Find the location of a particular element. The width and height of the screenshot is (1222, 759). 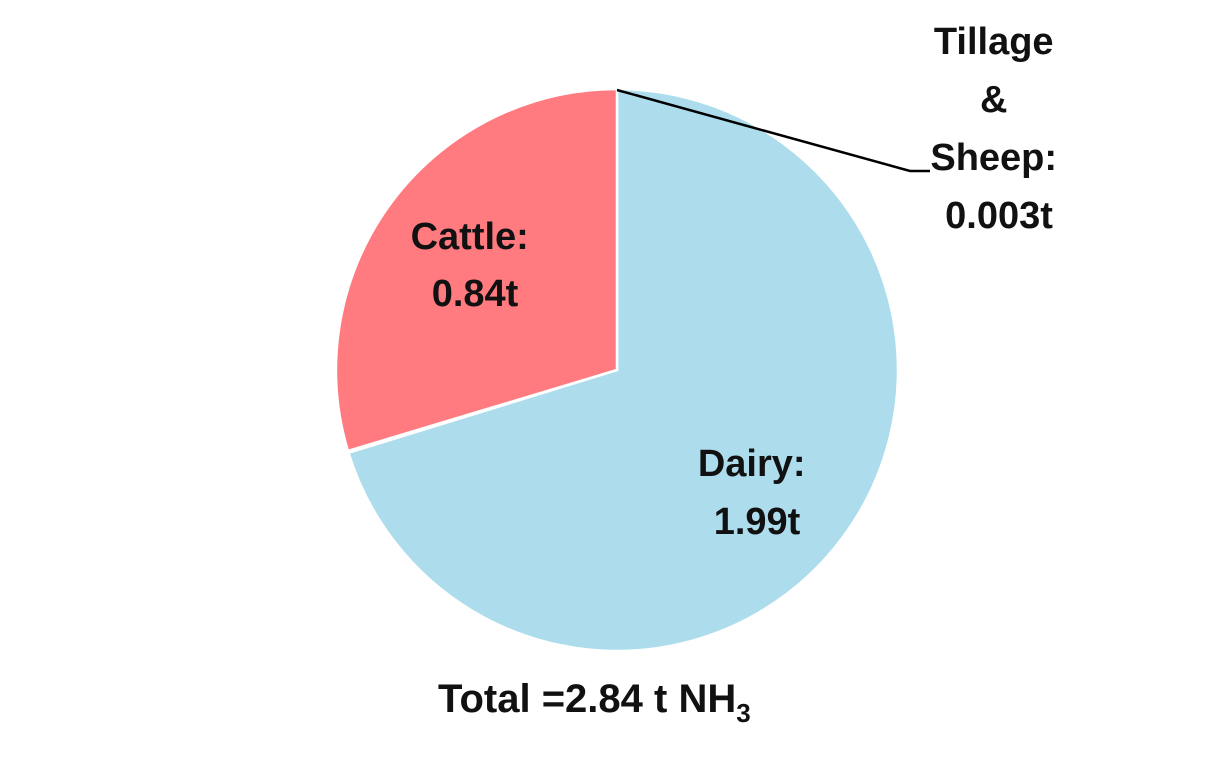

cattle-label-name: Cattle: is located at coordinates (470, 237).